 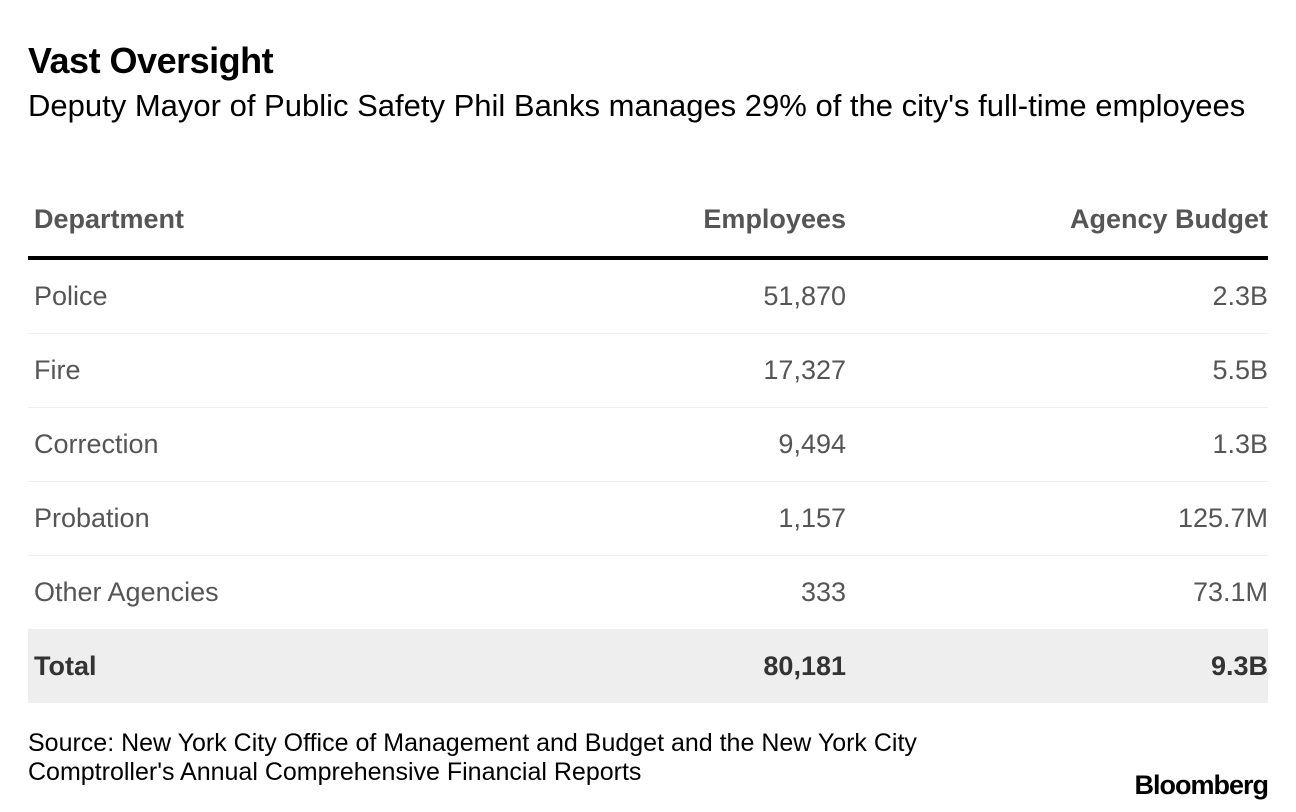 I want to click on cell-budget: 125.7M, so click(x=1060, y=518).